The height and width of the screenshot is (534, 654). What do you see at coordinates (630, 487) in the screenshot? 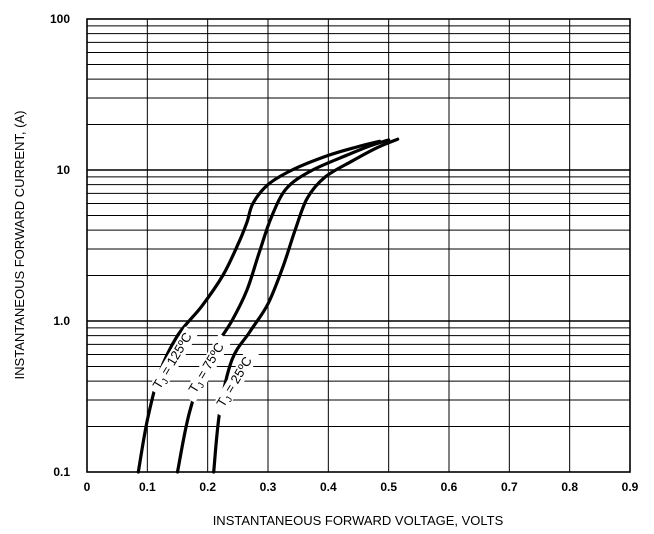
I see `x-tick-label: 0.9` at bounding box center [630, 487].